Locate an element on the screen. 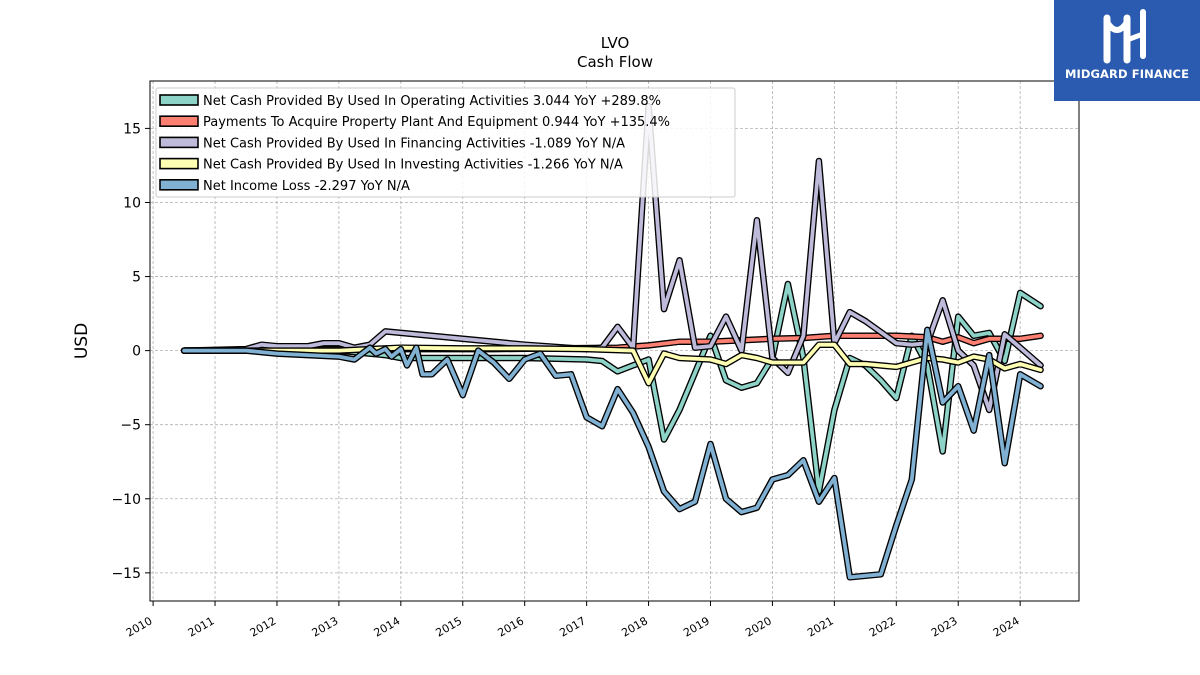 The image size is (1200, 675). chart-title: LVO is located at coordinates (615, 43).